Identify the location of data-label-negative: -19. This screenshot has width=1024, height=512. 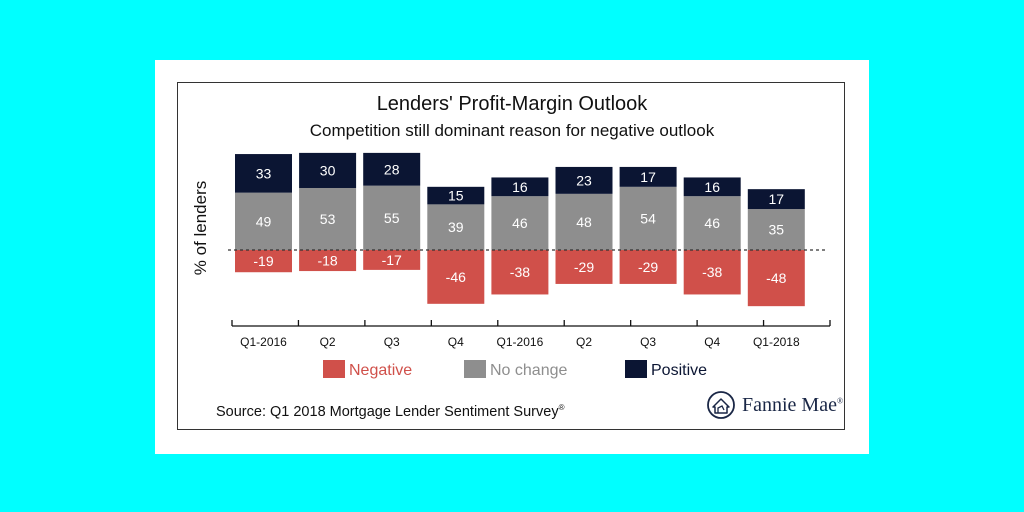
(263, 261).